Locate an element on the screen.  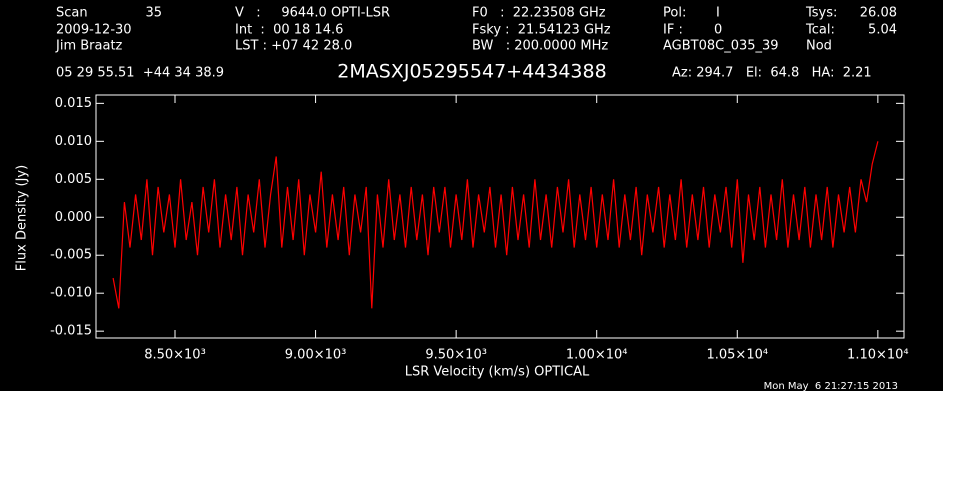
fsky: Fsky : 21.54123 GHz is located at coordinates (541, 30).